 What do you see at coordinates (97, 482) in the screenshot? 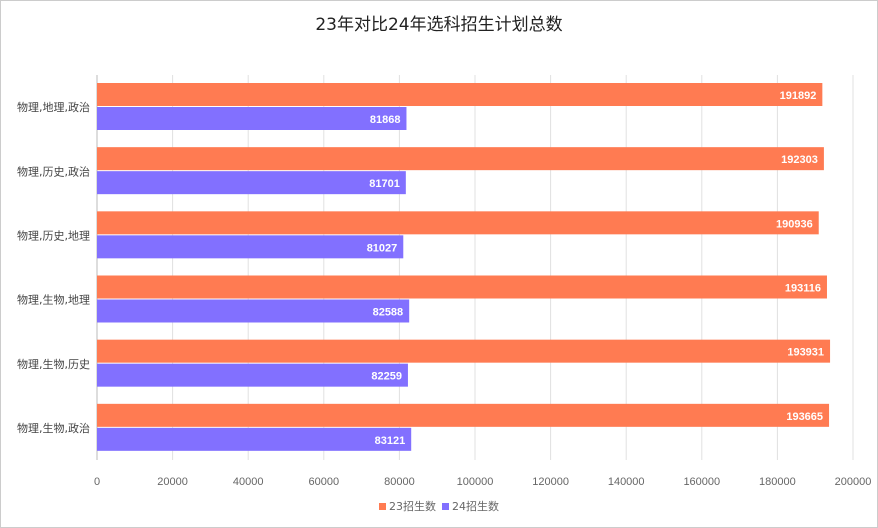
I see `x-tick-label: 0` at bounding box center [97, 482].